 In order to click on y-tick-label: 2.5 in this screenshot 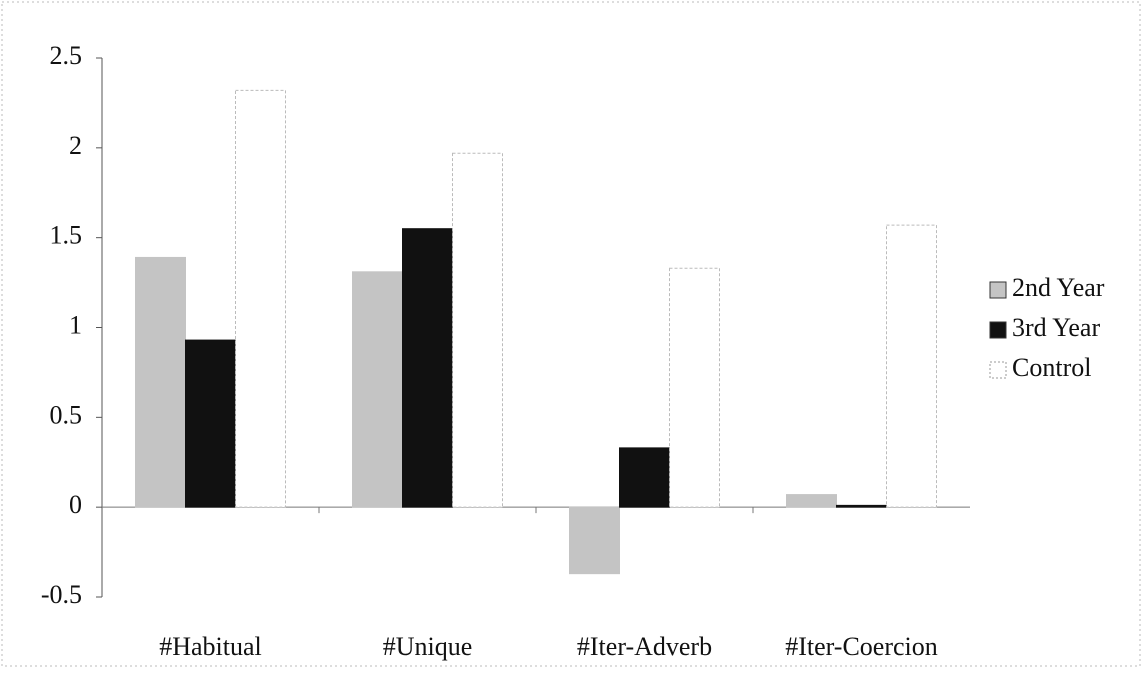, I will do `click(66, 55)`.